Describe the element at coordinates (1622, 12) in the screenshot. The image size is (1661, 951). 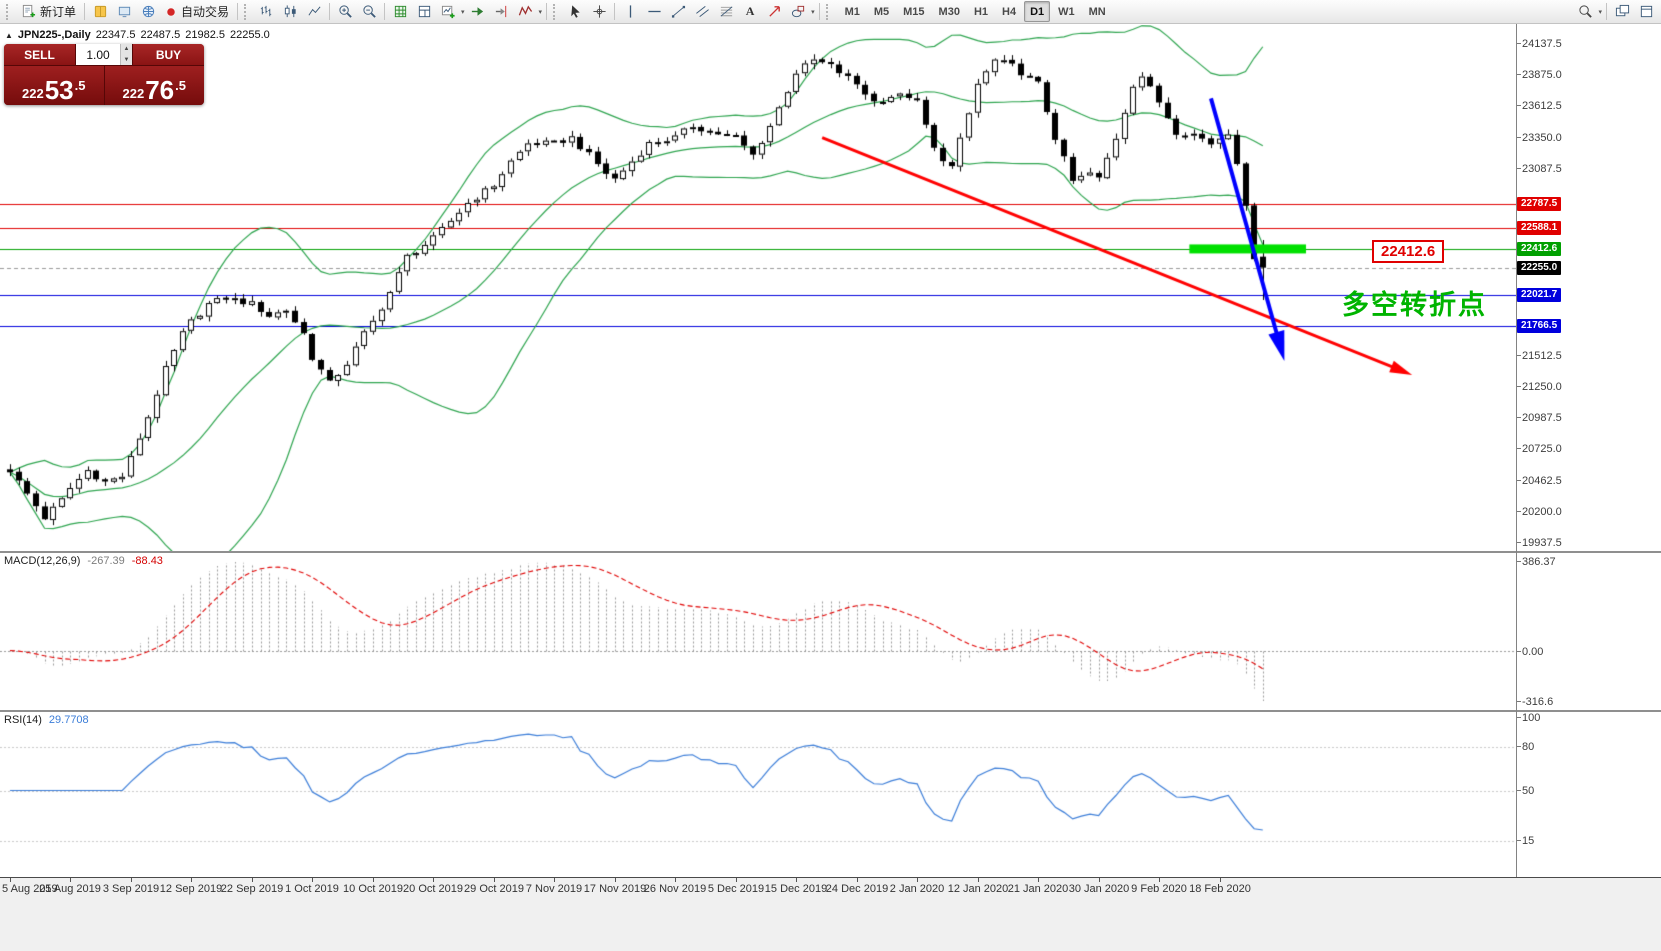
I see `cascade-windows-button` at that location.